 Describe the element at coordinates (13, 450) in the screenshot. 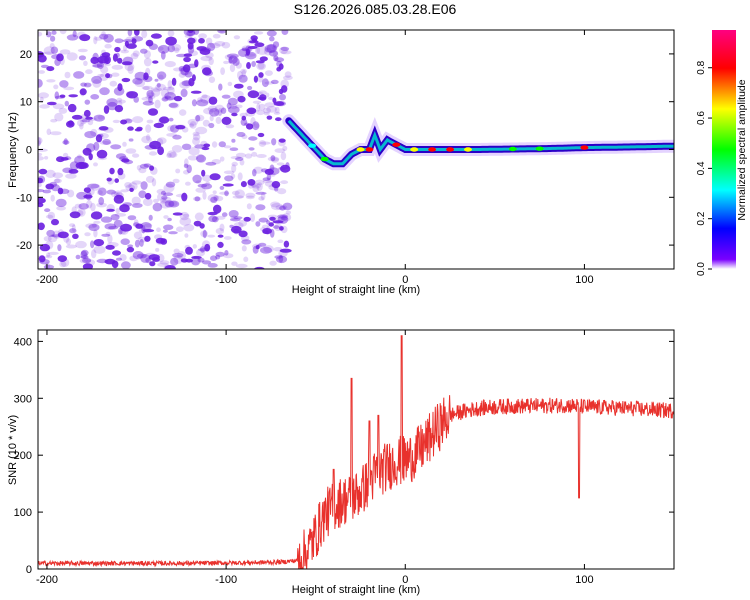

I see `y-axis-label: SNR (10 * v/v)` at that location.